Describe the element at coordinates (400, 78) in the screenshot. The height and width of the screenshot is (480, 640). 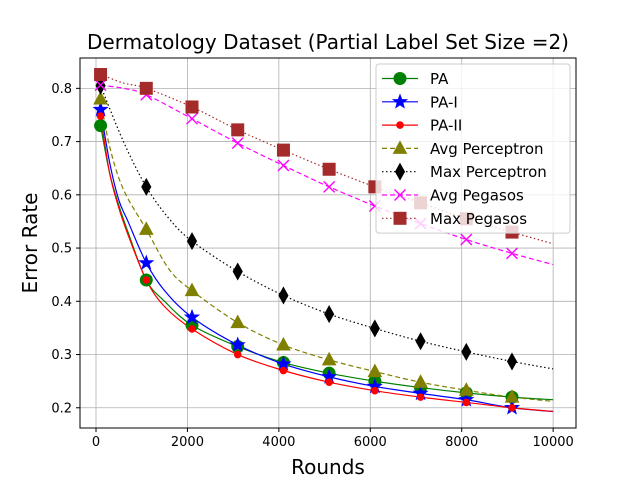
I see `legend-marker-pa` at that location.